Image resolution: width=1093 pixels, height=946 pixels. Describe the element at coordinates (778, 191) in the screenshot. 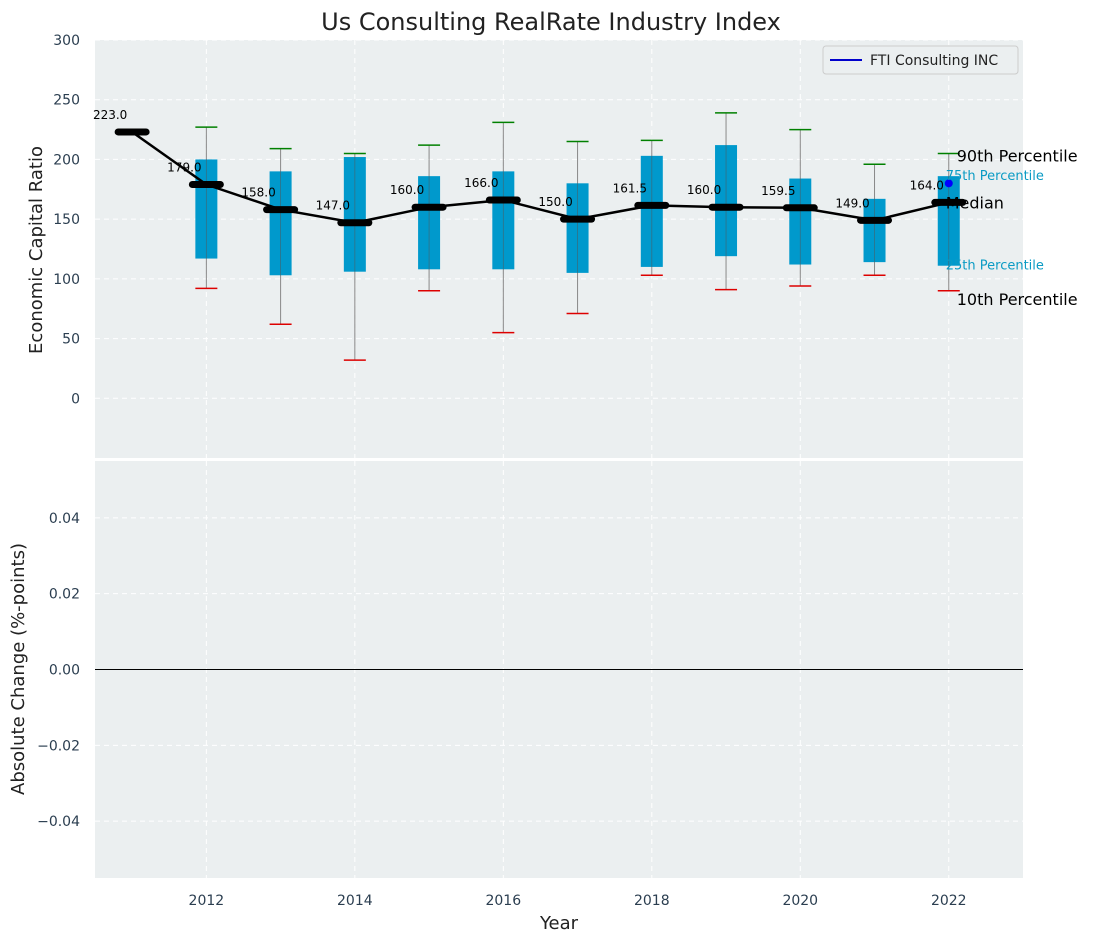

I see `median-value-label: 159.5` at that location.